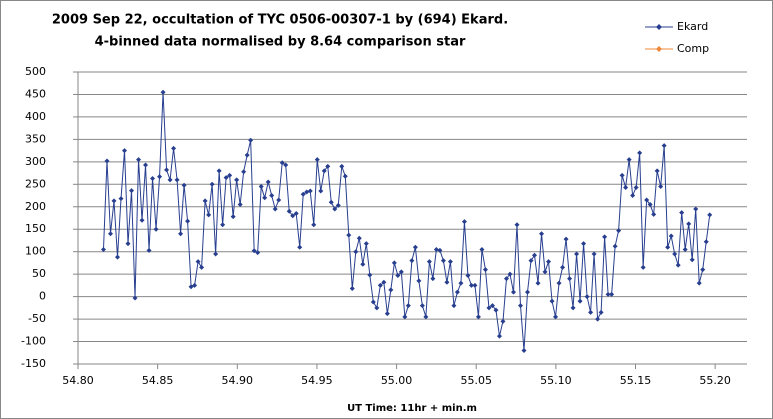 The image size is (773, 419). I want to click on y-tick-label: -100, so click(33, 341).